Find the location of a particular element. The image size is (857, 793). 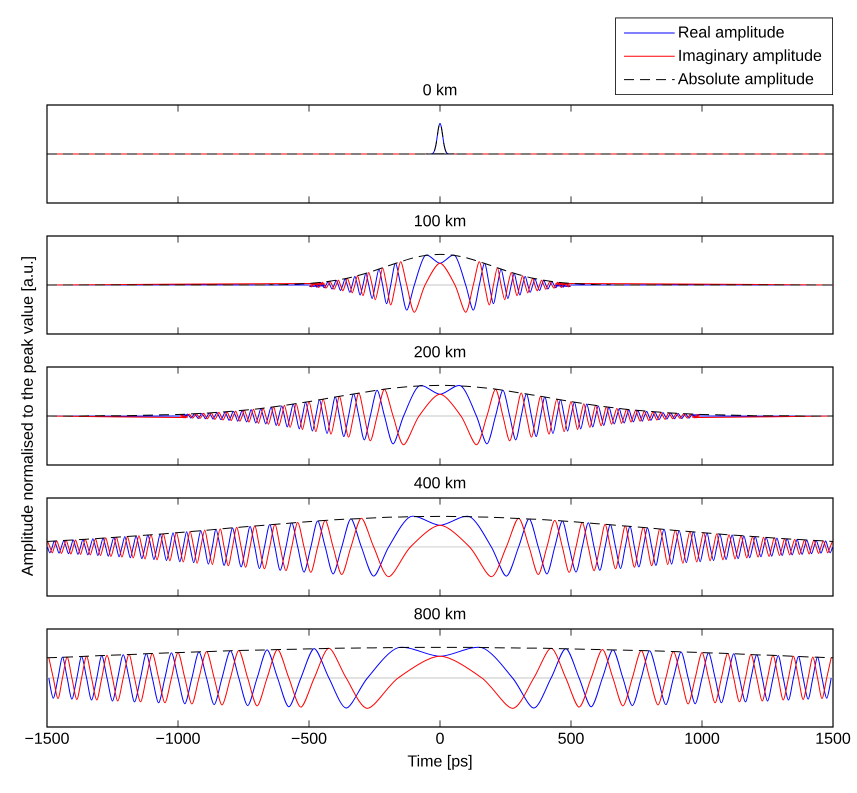

x-axis-title: Time [ps] is located at coordinates (440, 762).